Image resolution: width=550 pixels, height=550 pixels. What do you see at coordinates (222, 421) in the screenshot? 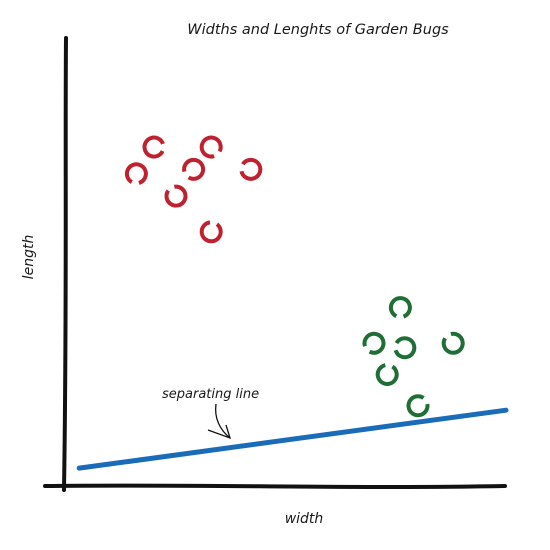
I see `annotation-arrow` at bounding box center [222, 421].